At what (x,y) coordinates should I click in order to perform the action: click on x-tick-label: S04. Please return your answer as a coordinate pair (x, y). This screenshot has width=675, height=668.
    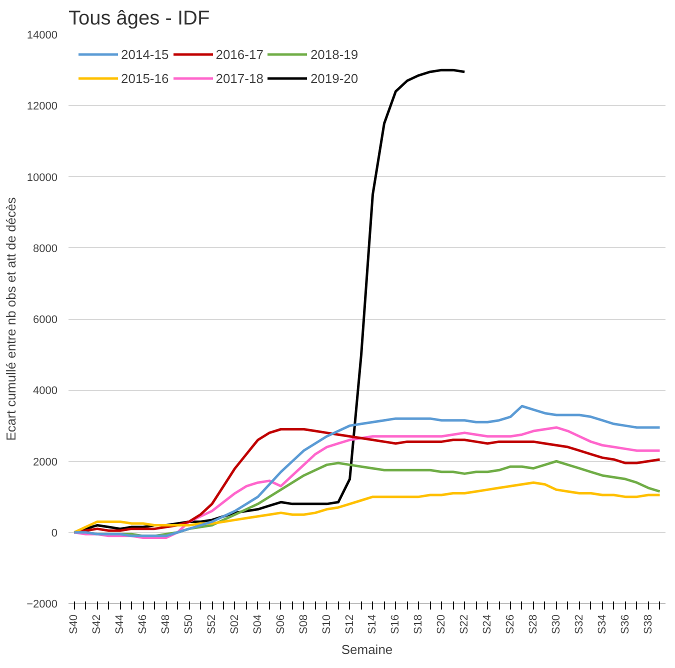
    Looking at the image, I should click on (258, 624).